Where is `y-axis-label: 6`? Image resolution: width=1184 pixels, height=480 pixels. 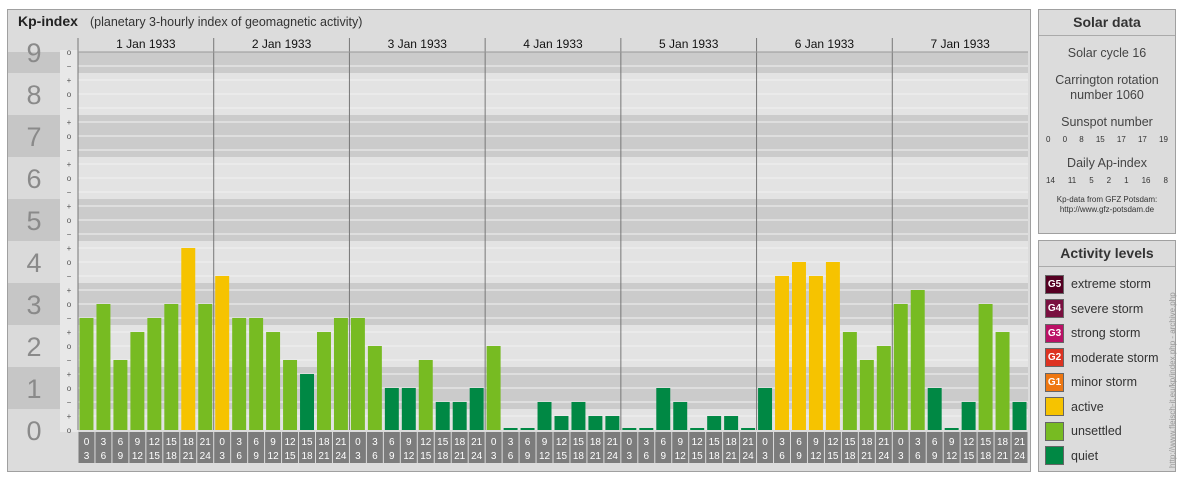 y-axis-label: 6 is located at coordinates (33, 179).